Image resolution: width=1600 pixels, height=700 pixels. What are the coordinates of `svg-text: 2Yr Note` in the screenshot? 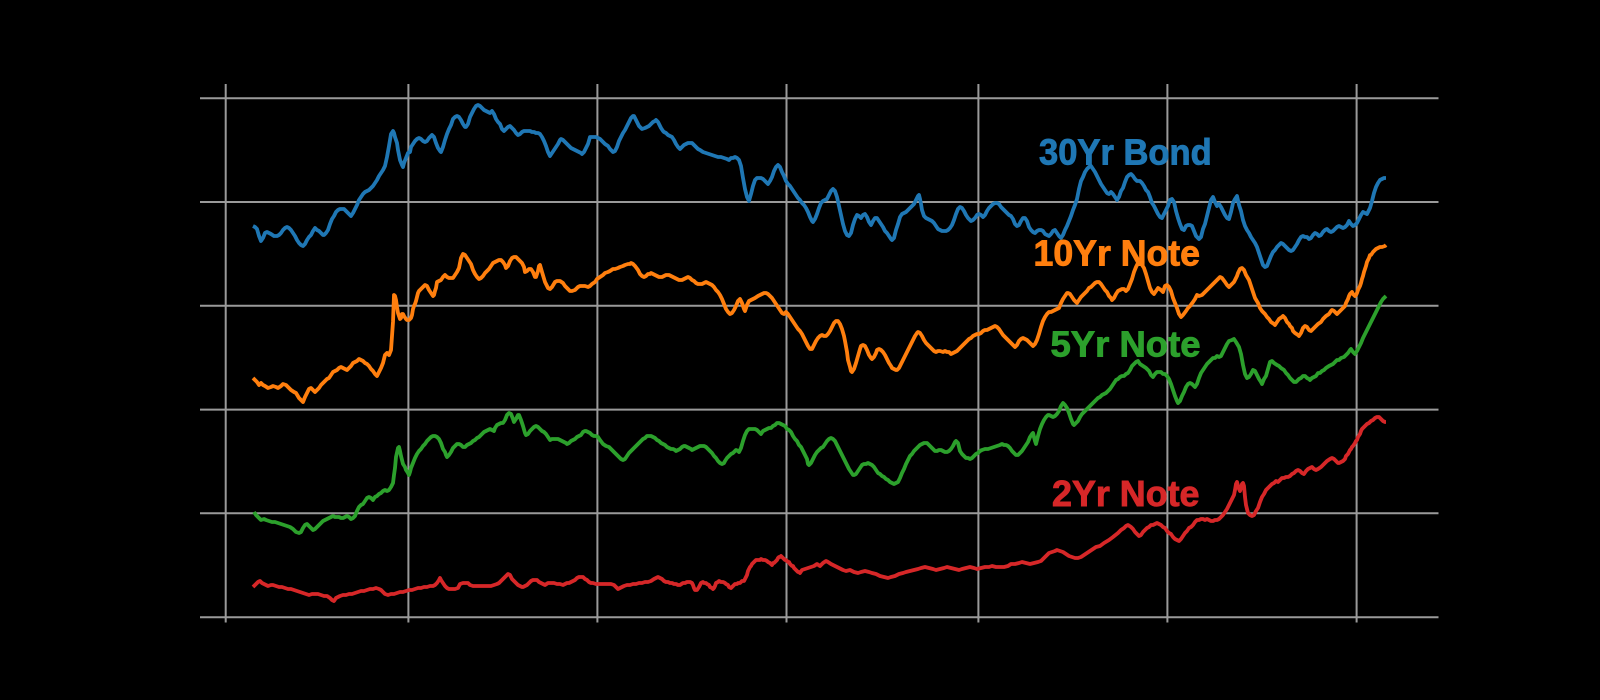 It's located at (1126, 493).